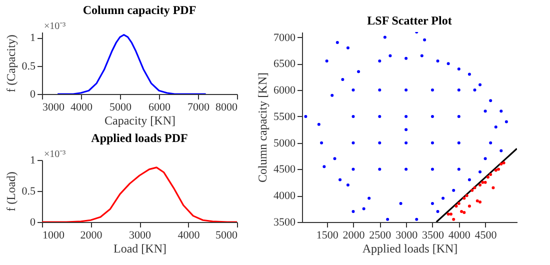 This screenshot has height=265, width=550. Describe the element at coordinates (139, 138) in the screenshot. I see `chart-title: Applied loads PDF` at that location.